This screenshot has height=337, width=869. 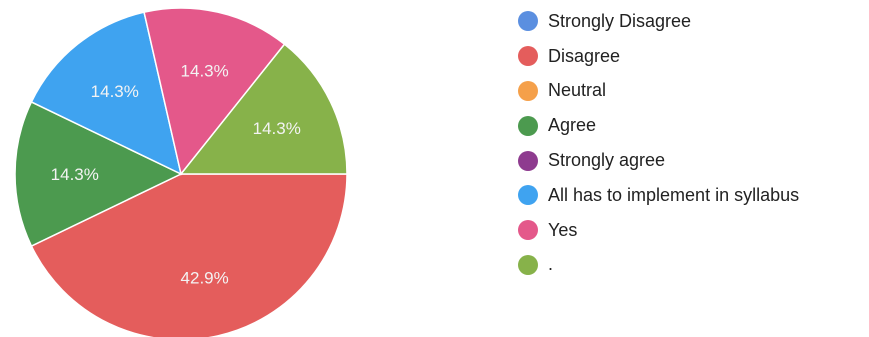 I want to click on legend-item-all-has-to-implement: All has to implement in syllabus, so click(x=658, y=195).